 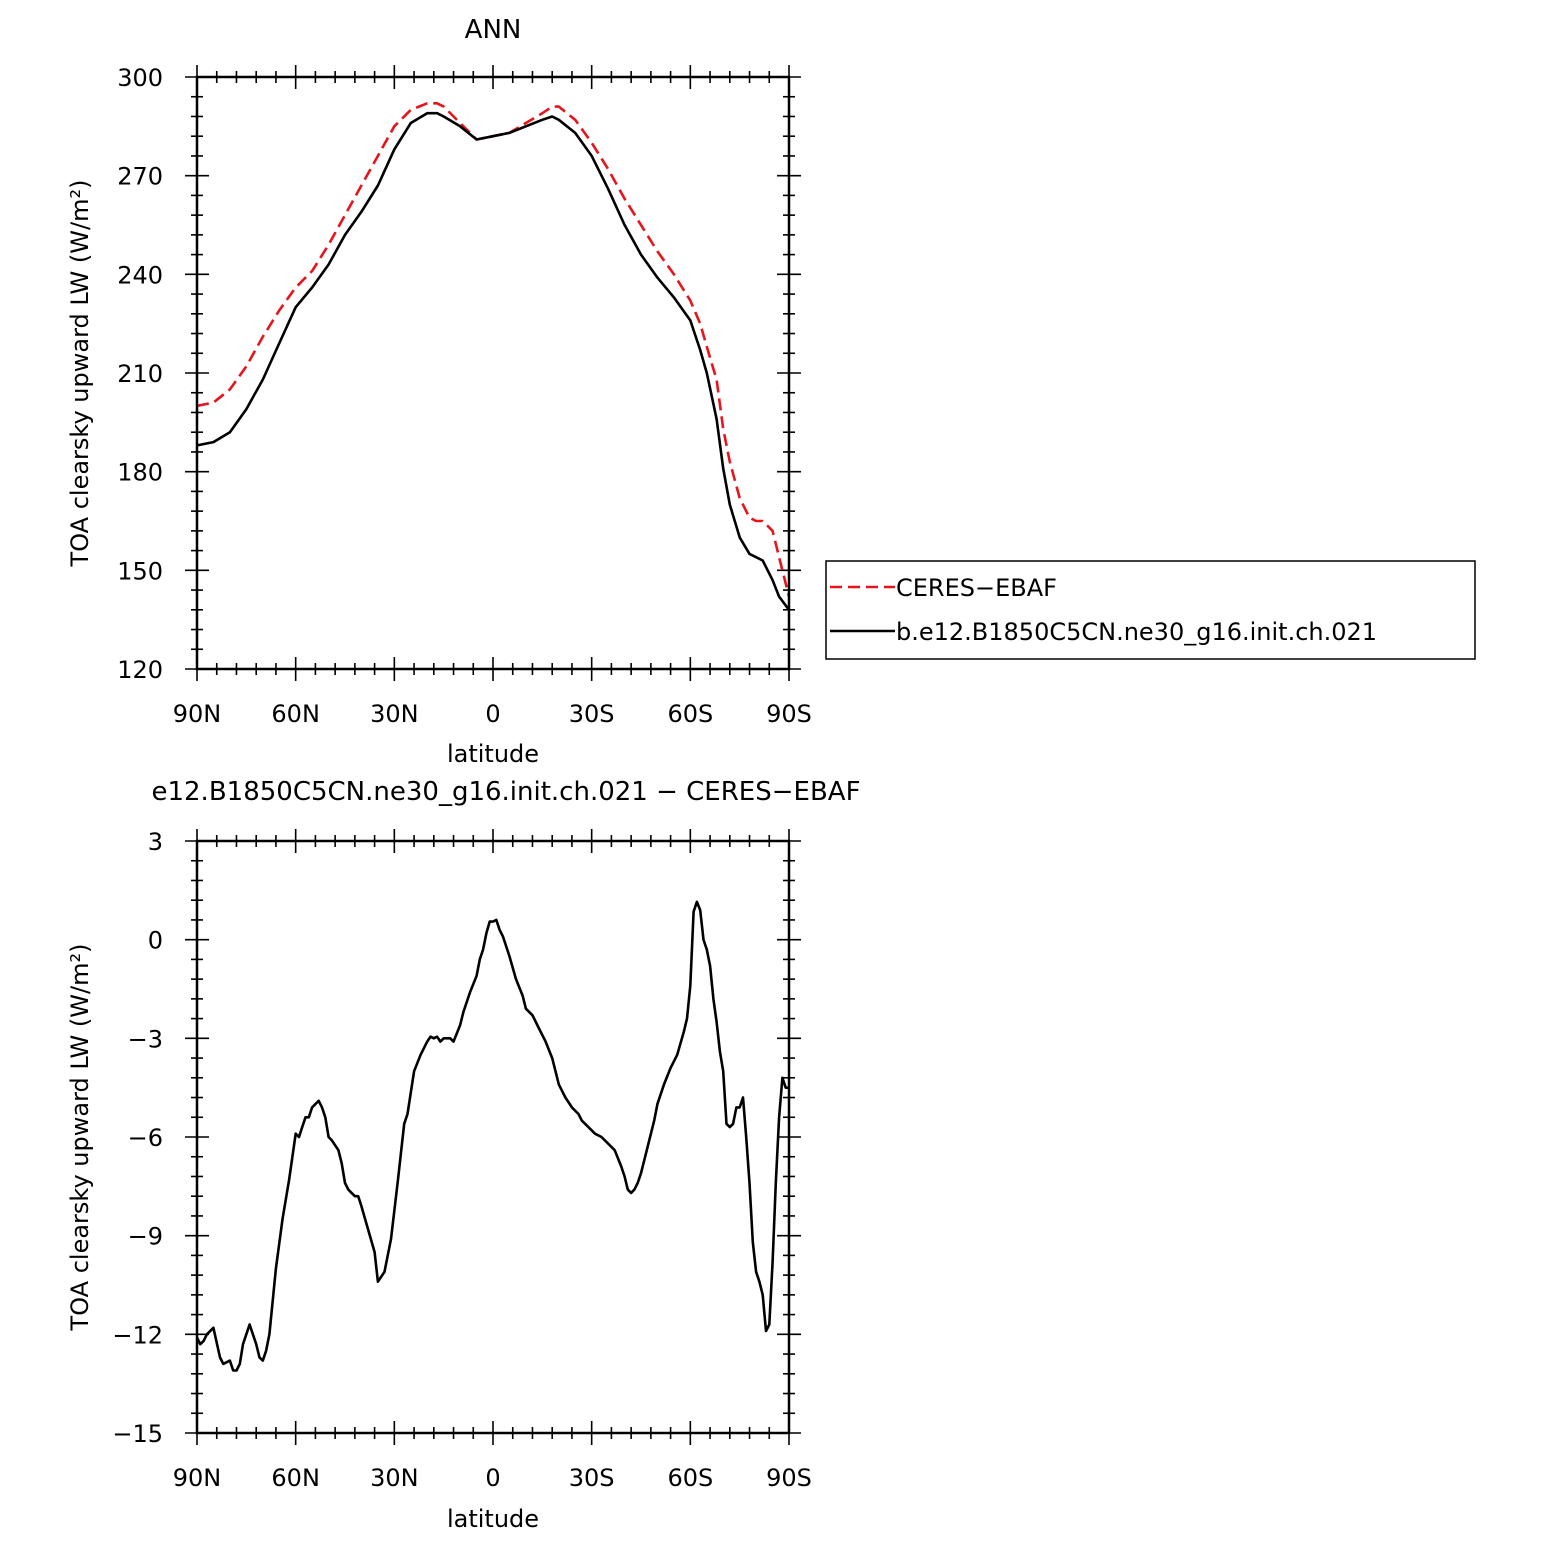 What do you see at coordinates (493, 349) in the screenshot?
I see `series-line-ceres` at bounding box center [493, 349].